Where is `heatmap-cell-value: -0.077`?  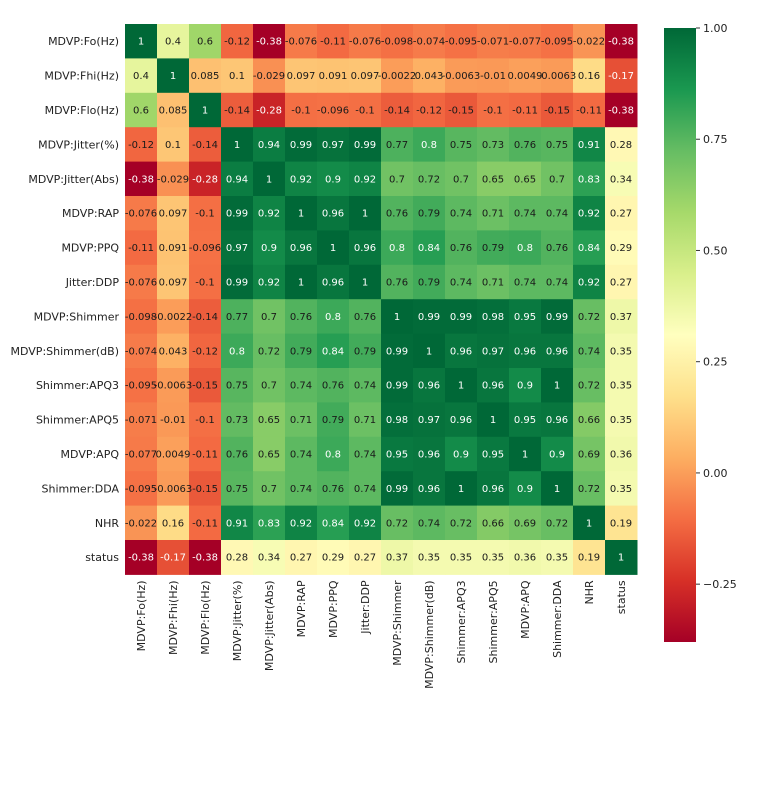
heatmap-cell-value: -0.077 is located at coordinates (525, 42).